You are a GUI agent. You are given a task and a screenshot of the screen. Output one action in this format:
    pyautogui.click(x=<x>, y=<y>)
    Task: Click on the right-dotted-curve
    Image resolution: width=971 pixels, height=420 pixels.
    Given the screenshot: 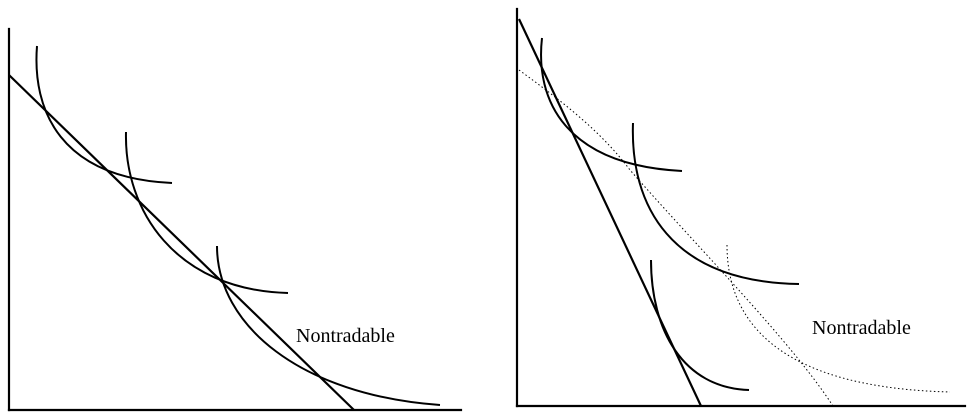 What is the action you would take?
    pyautogui.click(x=838, y=318)
    